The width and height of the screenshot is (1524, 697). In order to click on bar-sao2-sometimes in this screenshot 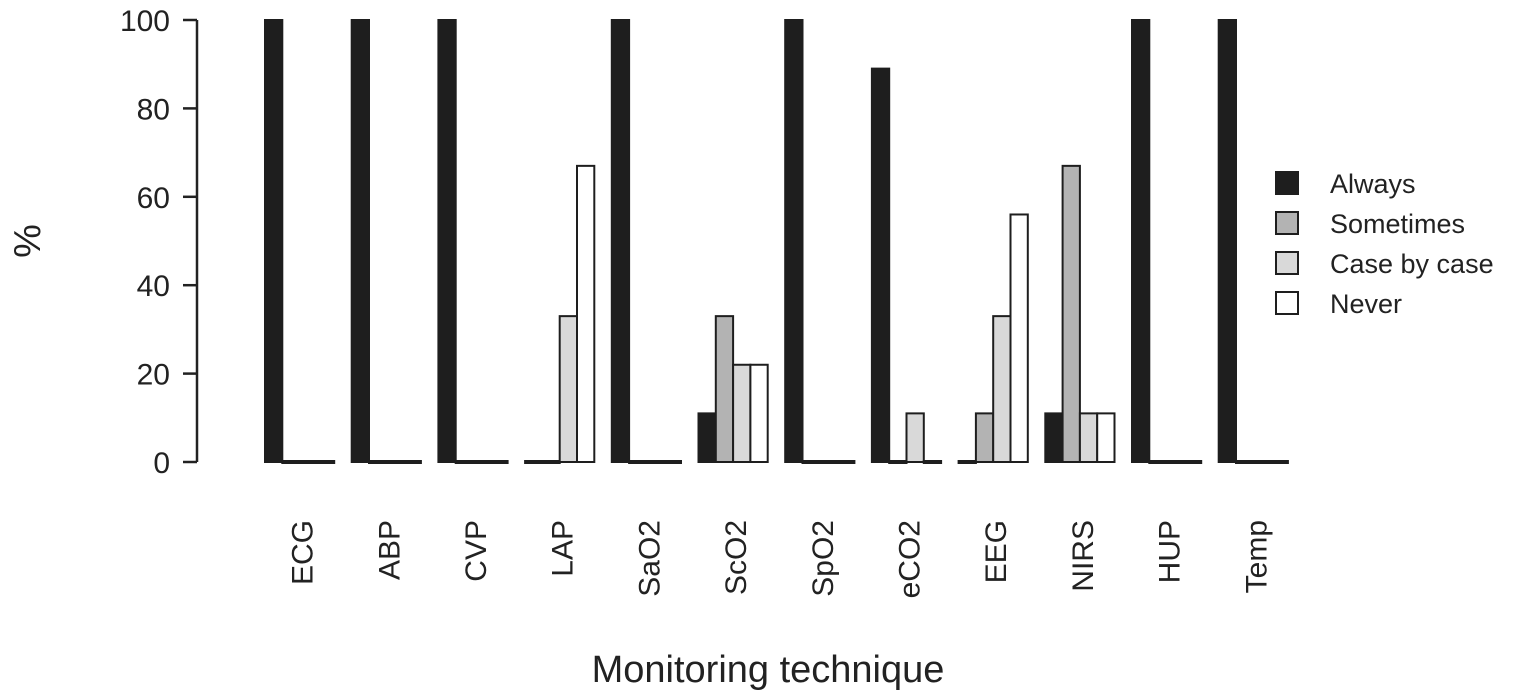, I will do `click(638, 462)`.